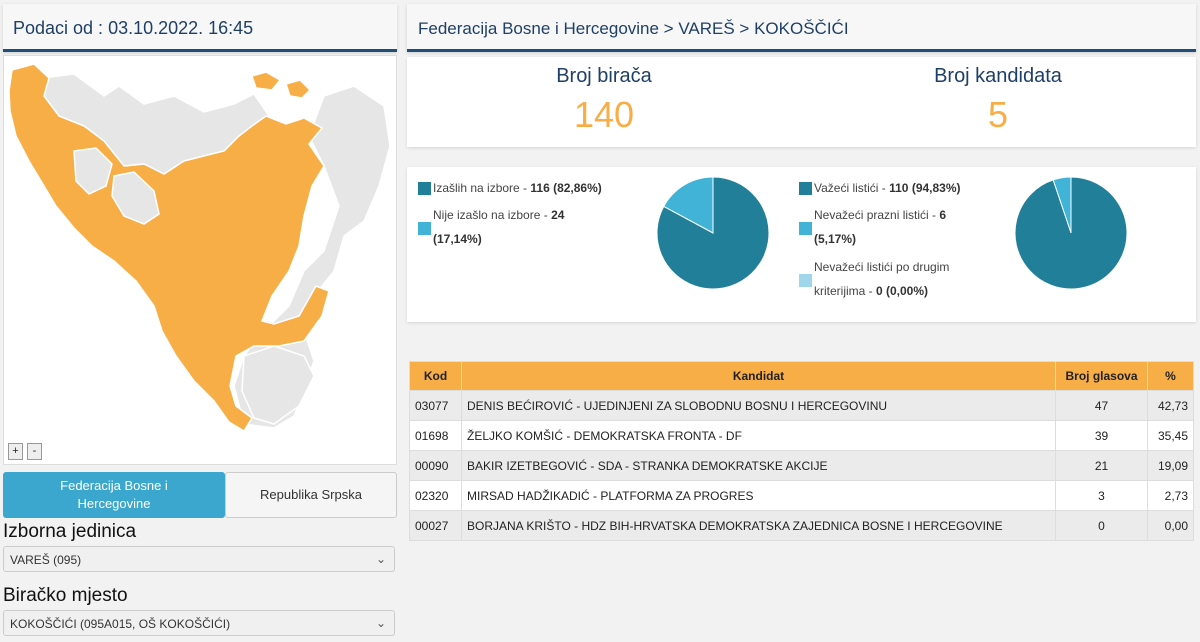 This screenshot has width=1200, height=642. I want to click on legend-swatch-invalid-other, so click(805, 280).